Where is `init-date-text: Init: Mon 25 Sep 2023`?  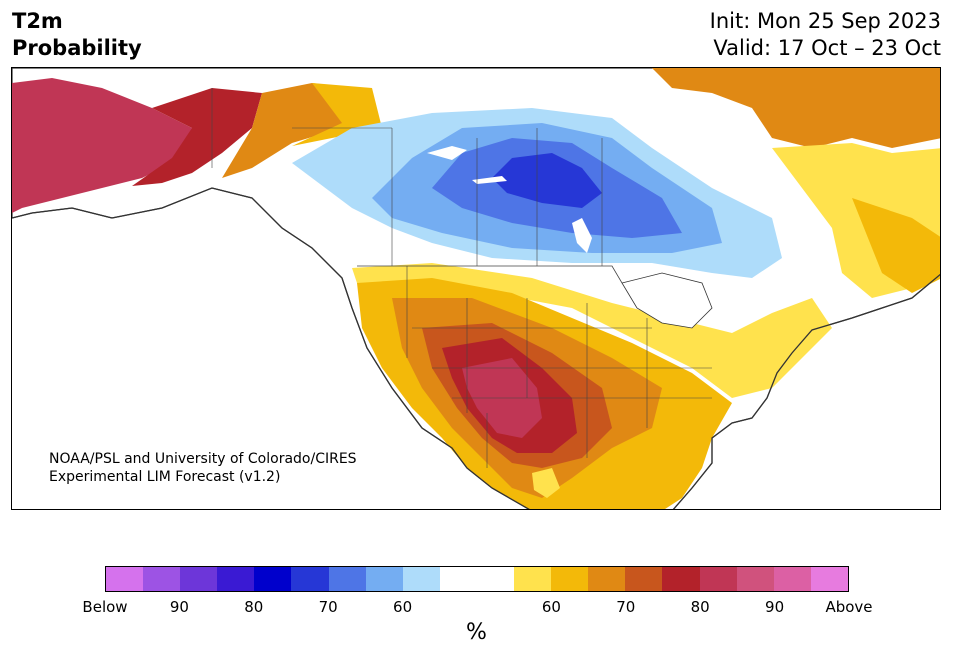
init-date-text: Init: Mon 25 Sep 2023 is located at coordinates (825, 21).